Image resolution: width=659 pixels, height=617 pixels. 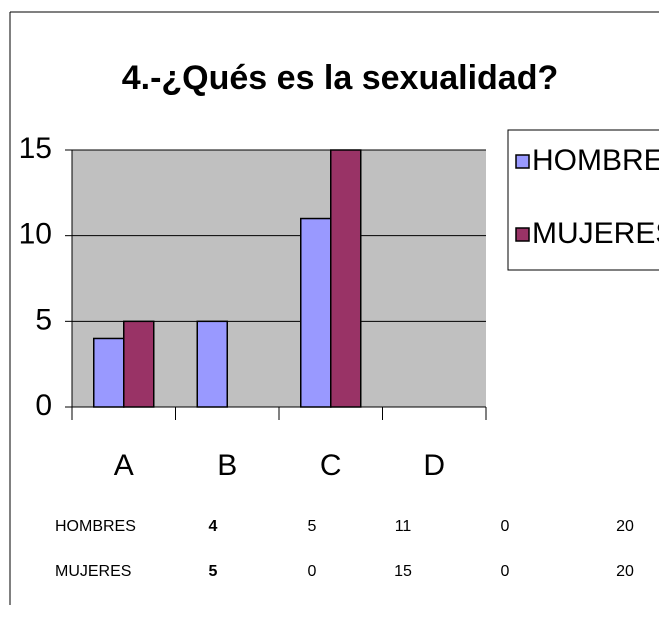 I want to click on table-cell: 4, so click(x=213, y=526).